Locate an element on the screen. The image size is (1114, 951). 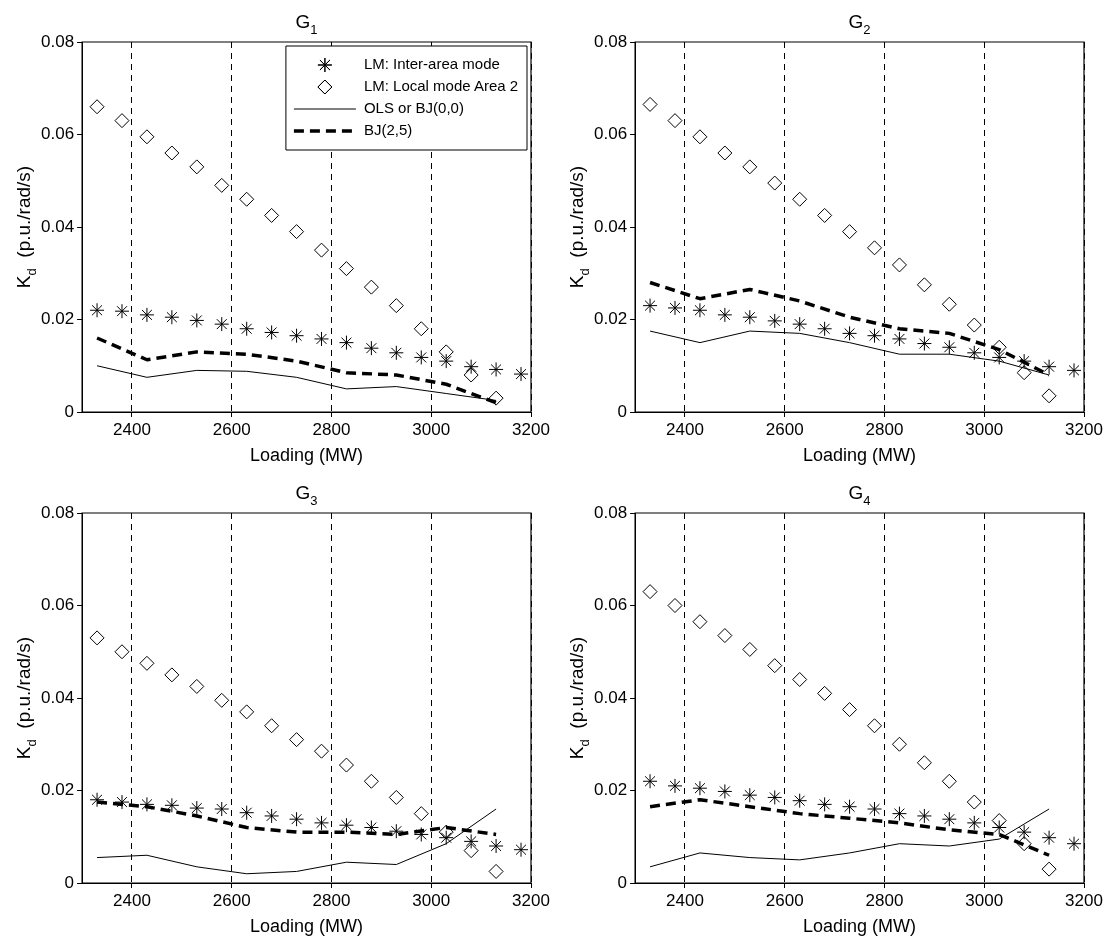
legend-label: BJ(2,5) is located at coordinates (388, 130).